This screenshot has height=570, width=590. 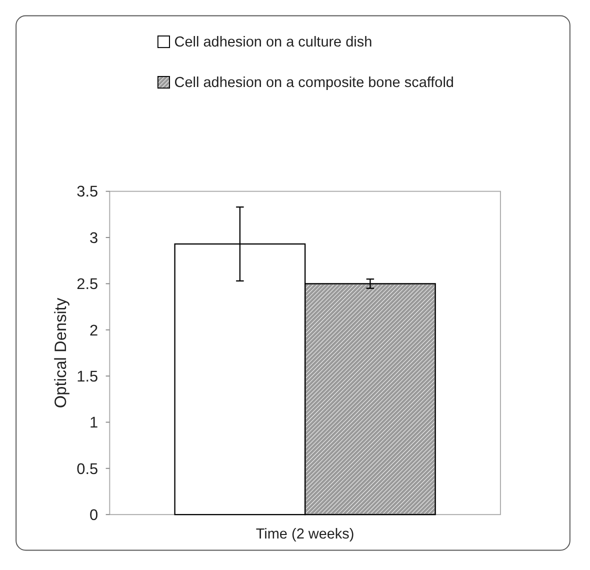 What do you see at coordinates (87, 192) in the screenshot?
I see `y-tick-label: 3.5` at bounding box center [87, 192].